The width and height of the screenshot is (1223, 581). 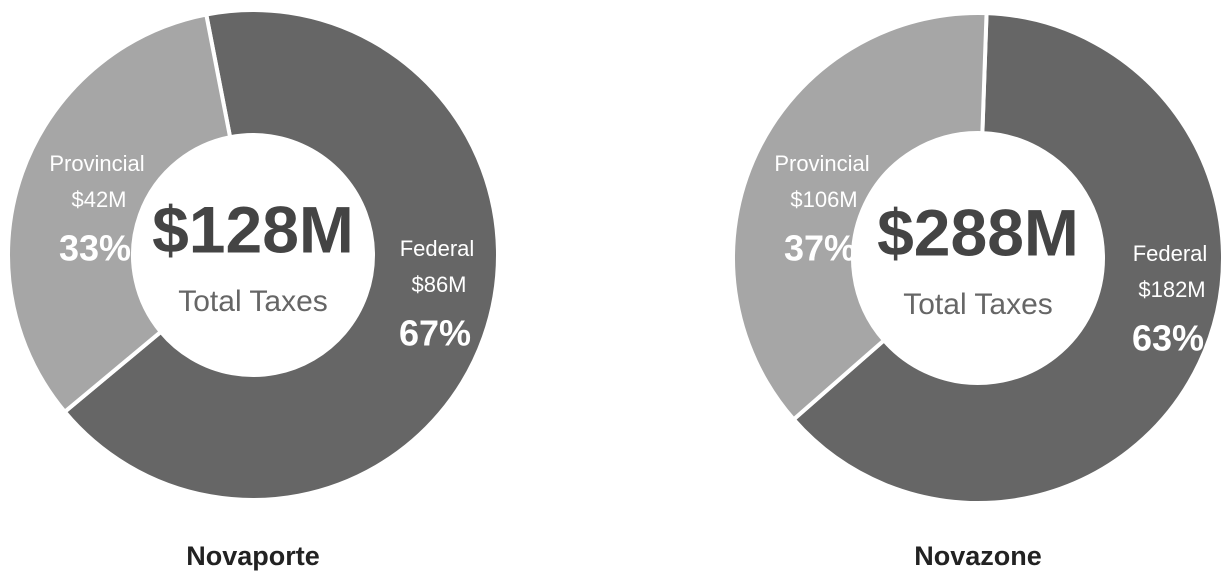 I want to click on center-total: $128M, so click(x=253, y=229).